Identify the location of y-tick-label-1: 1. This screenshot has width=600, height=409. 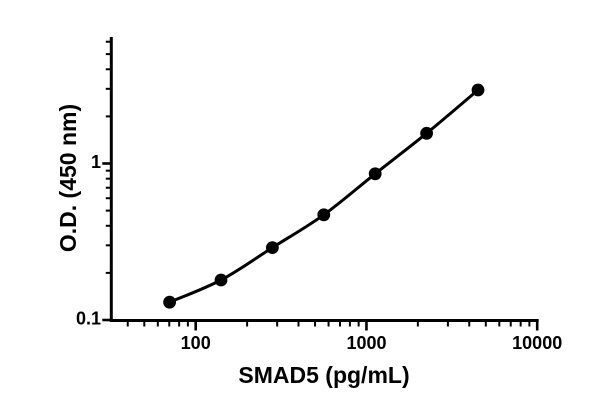
(96, 162).